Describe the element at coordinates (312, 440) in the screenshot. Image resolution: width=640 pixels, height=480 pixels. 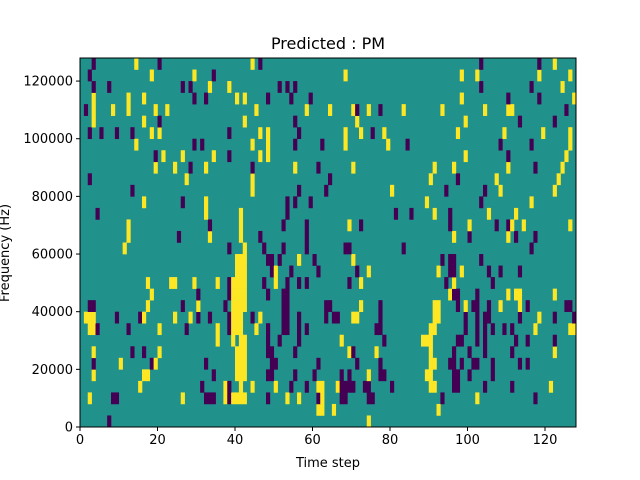
I see `x-tick-label: 60` at that location.